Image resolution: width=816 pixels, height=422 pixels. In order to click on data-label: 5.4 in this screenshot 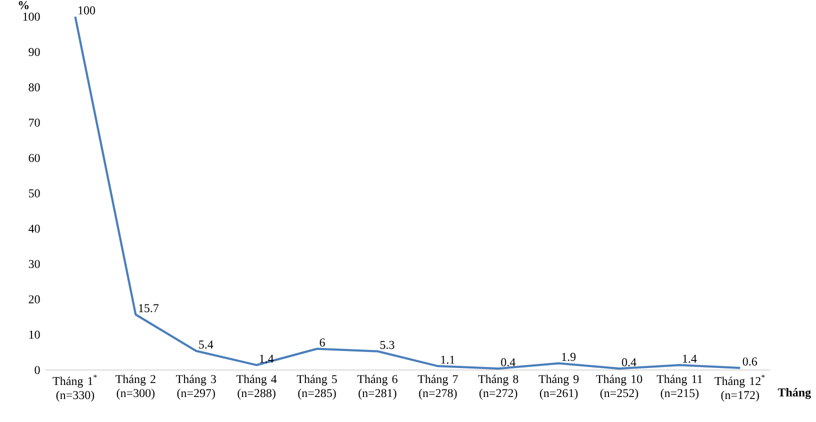, I will do `click(206, 344)`.